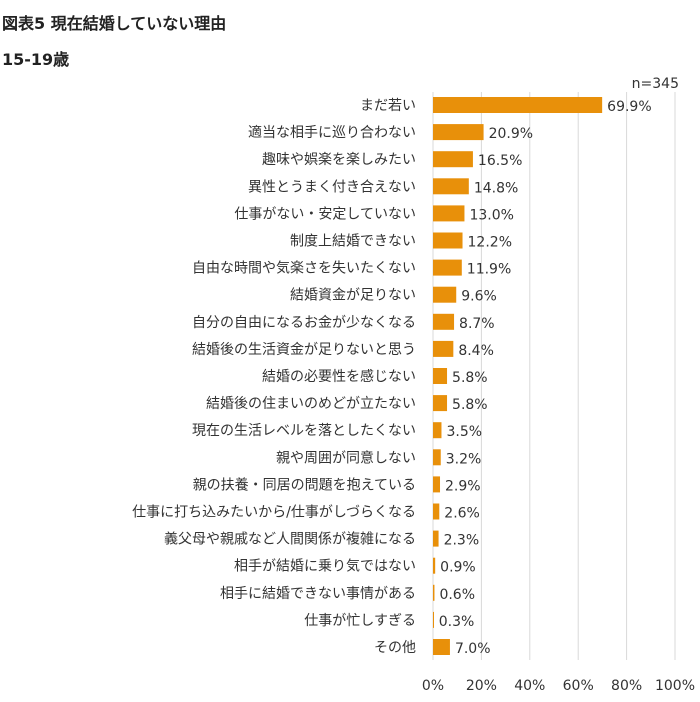 This screenshot has height=702, width=700. I want to click on category-label: 相手が結婚に乗り気ではない, so click(325, 567).